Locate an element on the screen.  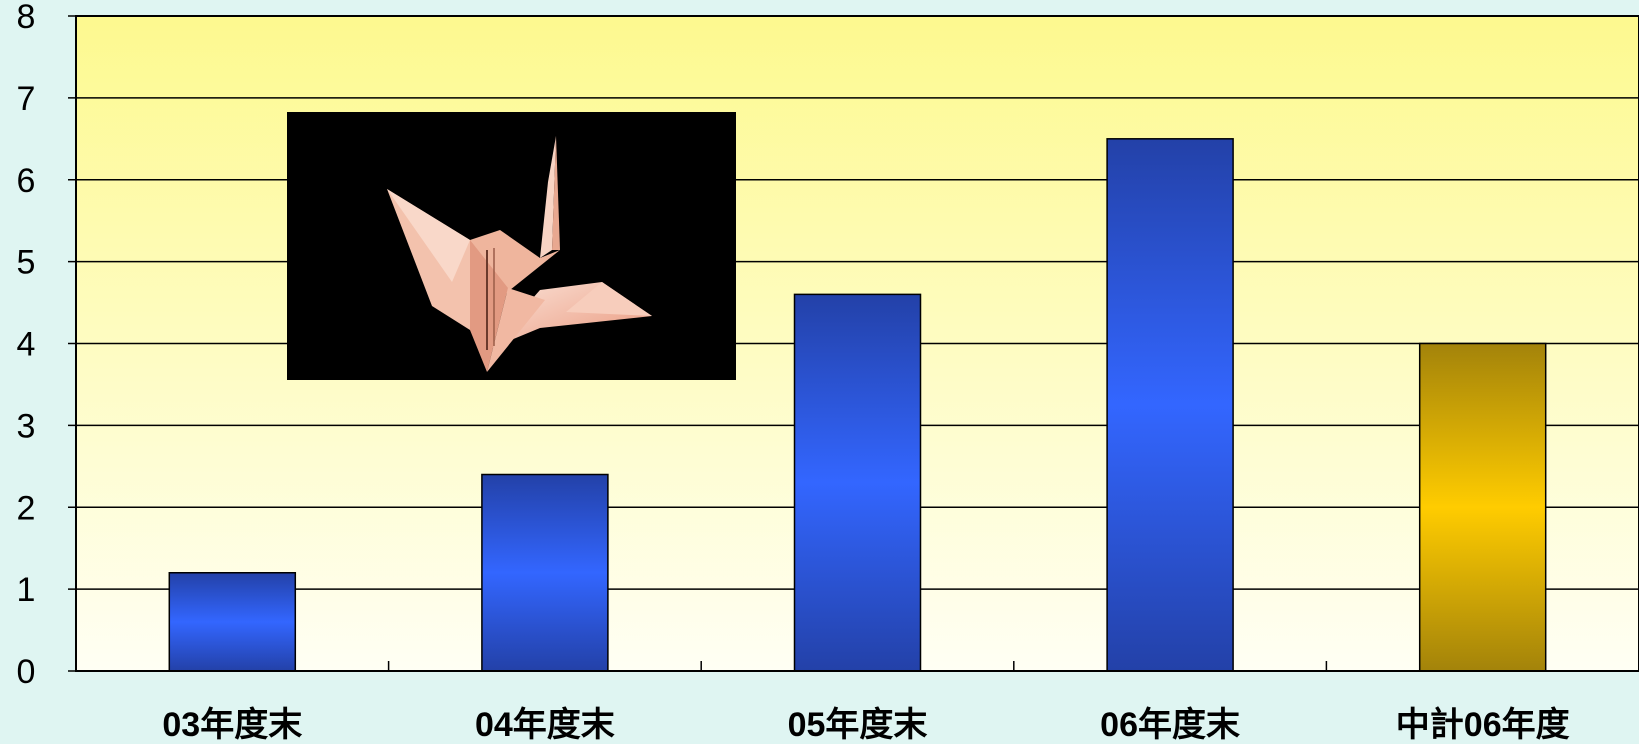
origami-crane-icon is located at coordinates (519, 254).